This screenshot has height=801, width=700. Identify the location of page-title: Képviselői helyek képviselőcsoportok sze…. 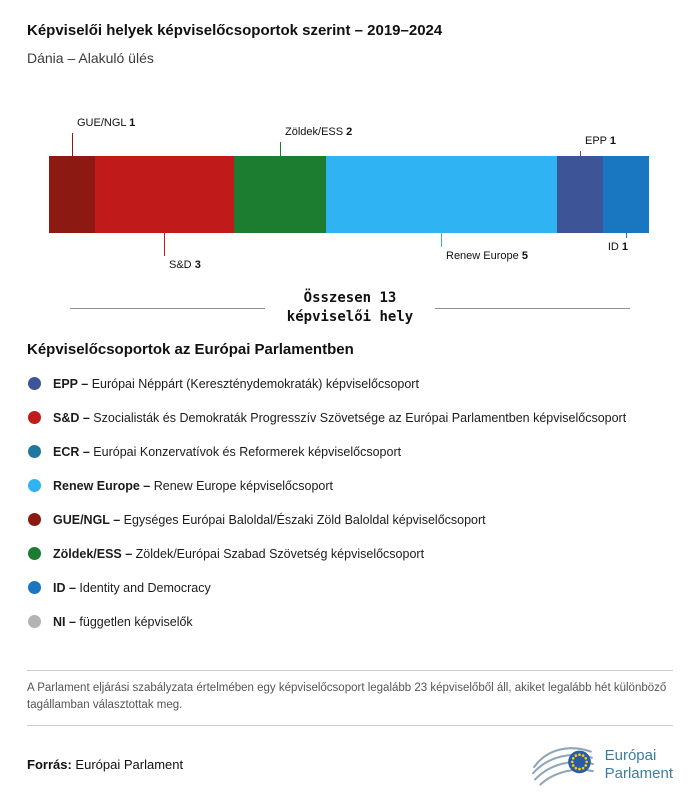
(235, 30).